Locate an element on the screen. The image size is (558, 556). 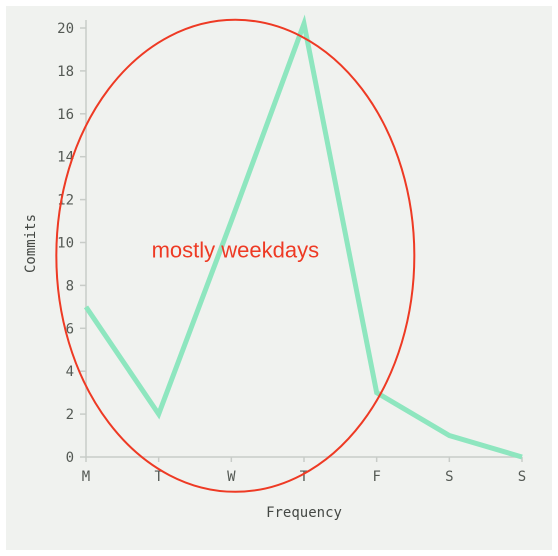
annotation-text: mostly weekdays is located at coordinates (236, 250).